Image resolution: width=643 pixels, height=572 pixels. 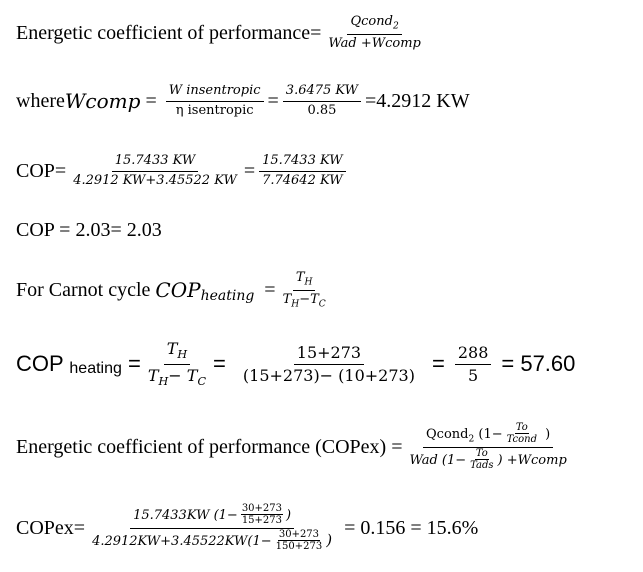 What do you see at coordinates (273, 100) in the screenshot?
I see `eq2-eq2: =` at bounding box center [273, 100].